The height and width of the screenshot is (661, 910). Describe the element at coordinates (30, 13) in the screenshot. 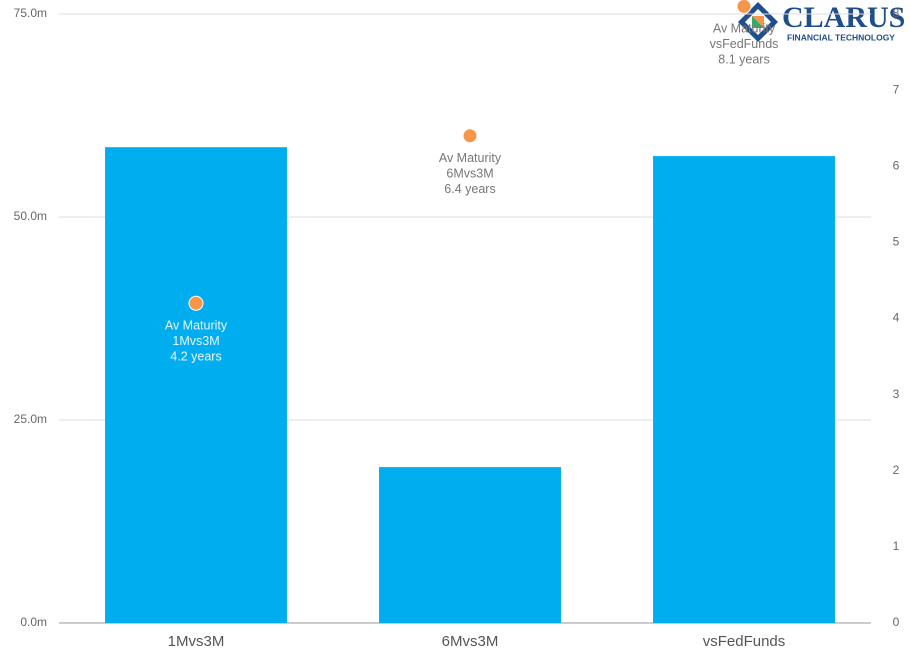

I see `y-tick-label: 75.0m` at that location.